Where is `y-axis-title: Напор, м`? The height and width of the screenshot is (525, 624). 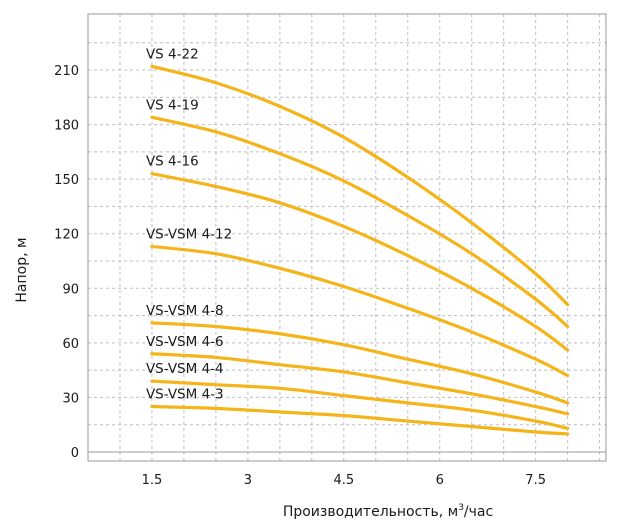
y-axis-title: Напор, м is located at coordinates (22, 269).